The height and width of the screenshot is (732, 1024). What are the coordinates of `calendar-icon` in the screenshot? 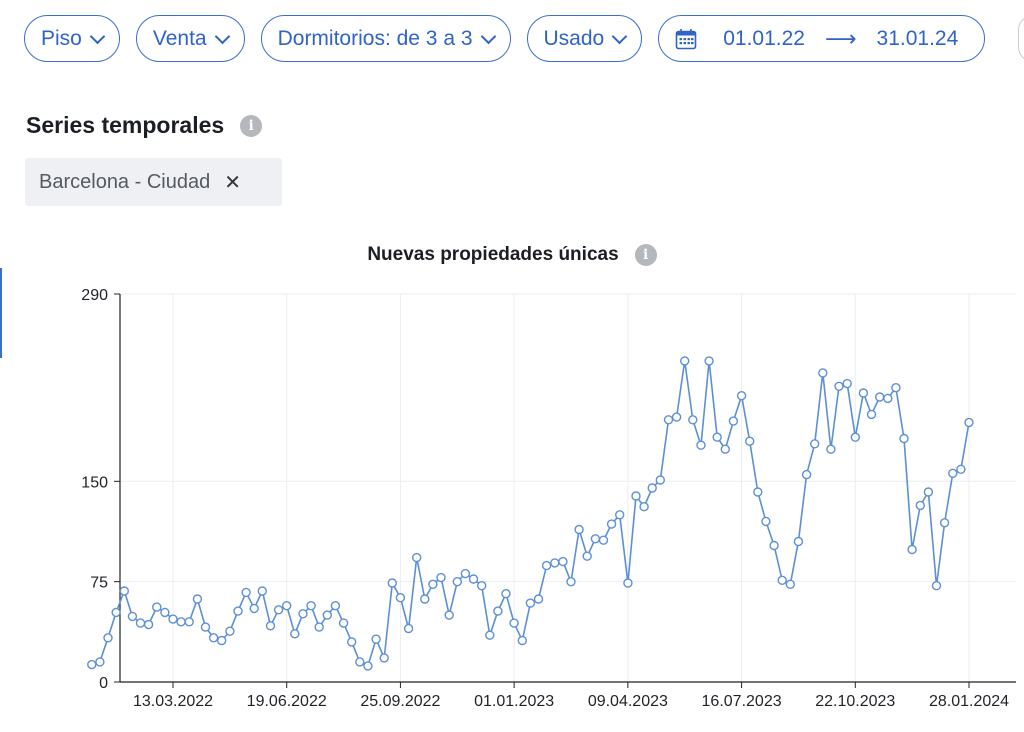 It's located at (686, 38).